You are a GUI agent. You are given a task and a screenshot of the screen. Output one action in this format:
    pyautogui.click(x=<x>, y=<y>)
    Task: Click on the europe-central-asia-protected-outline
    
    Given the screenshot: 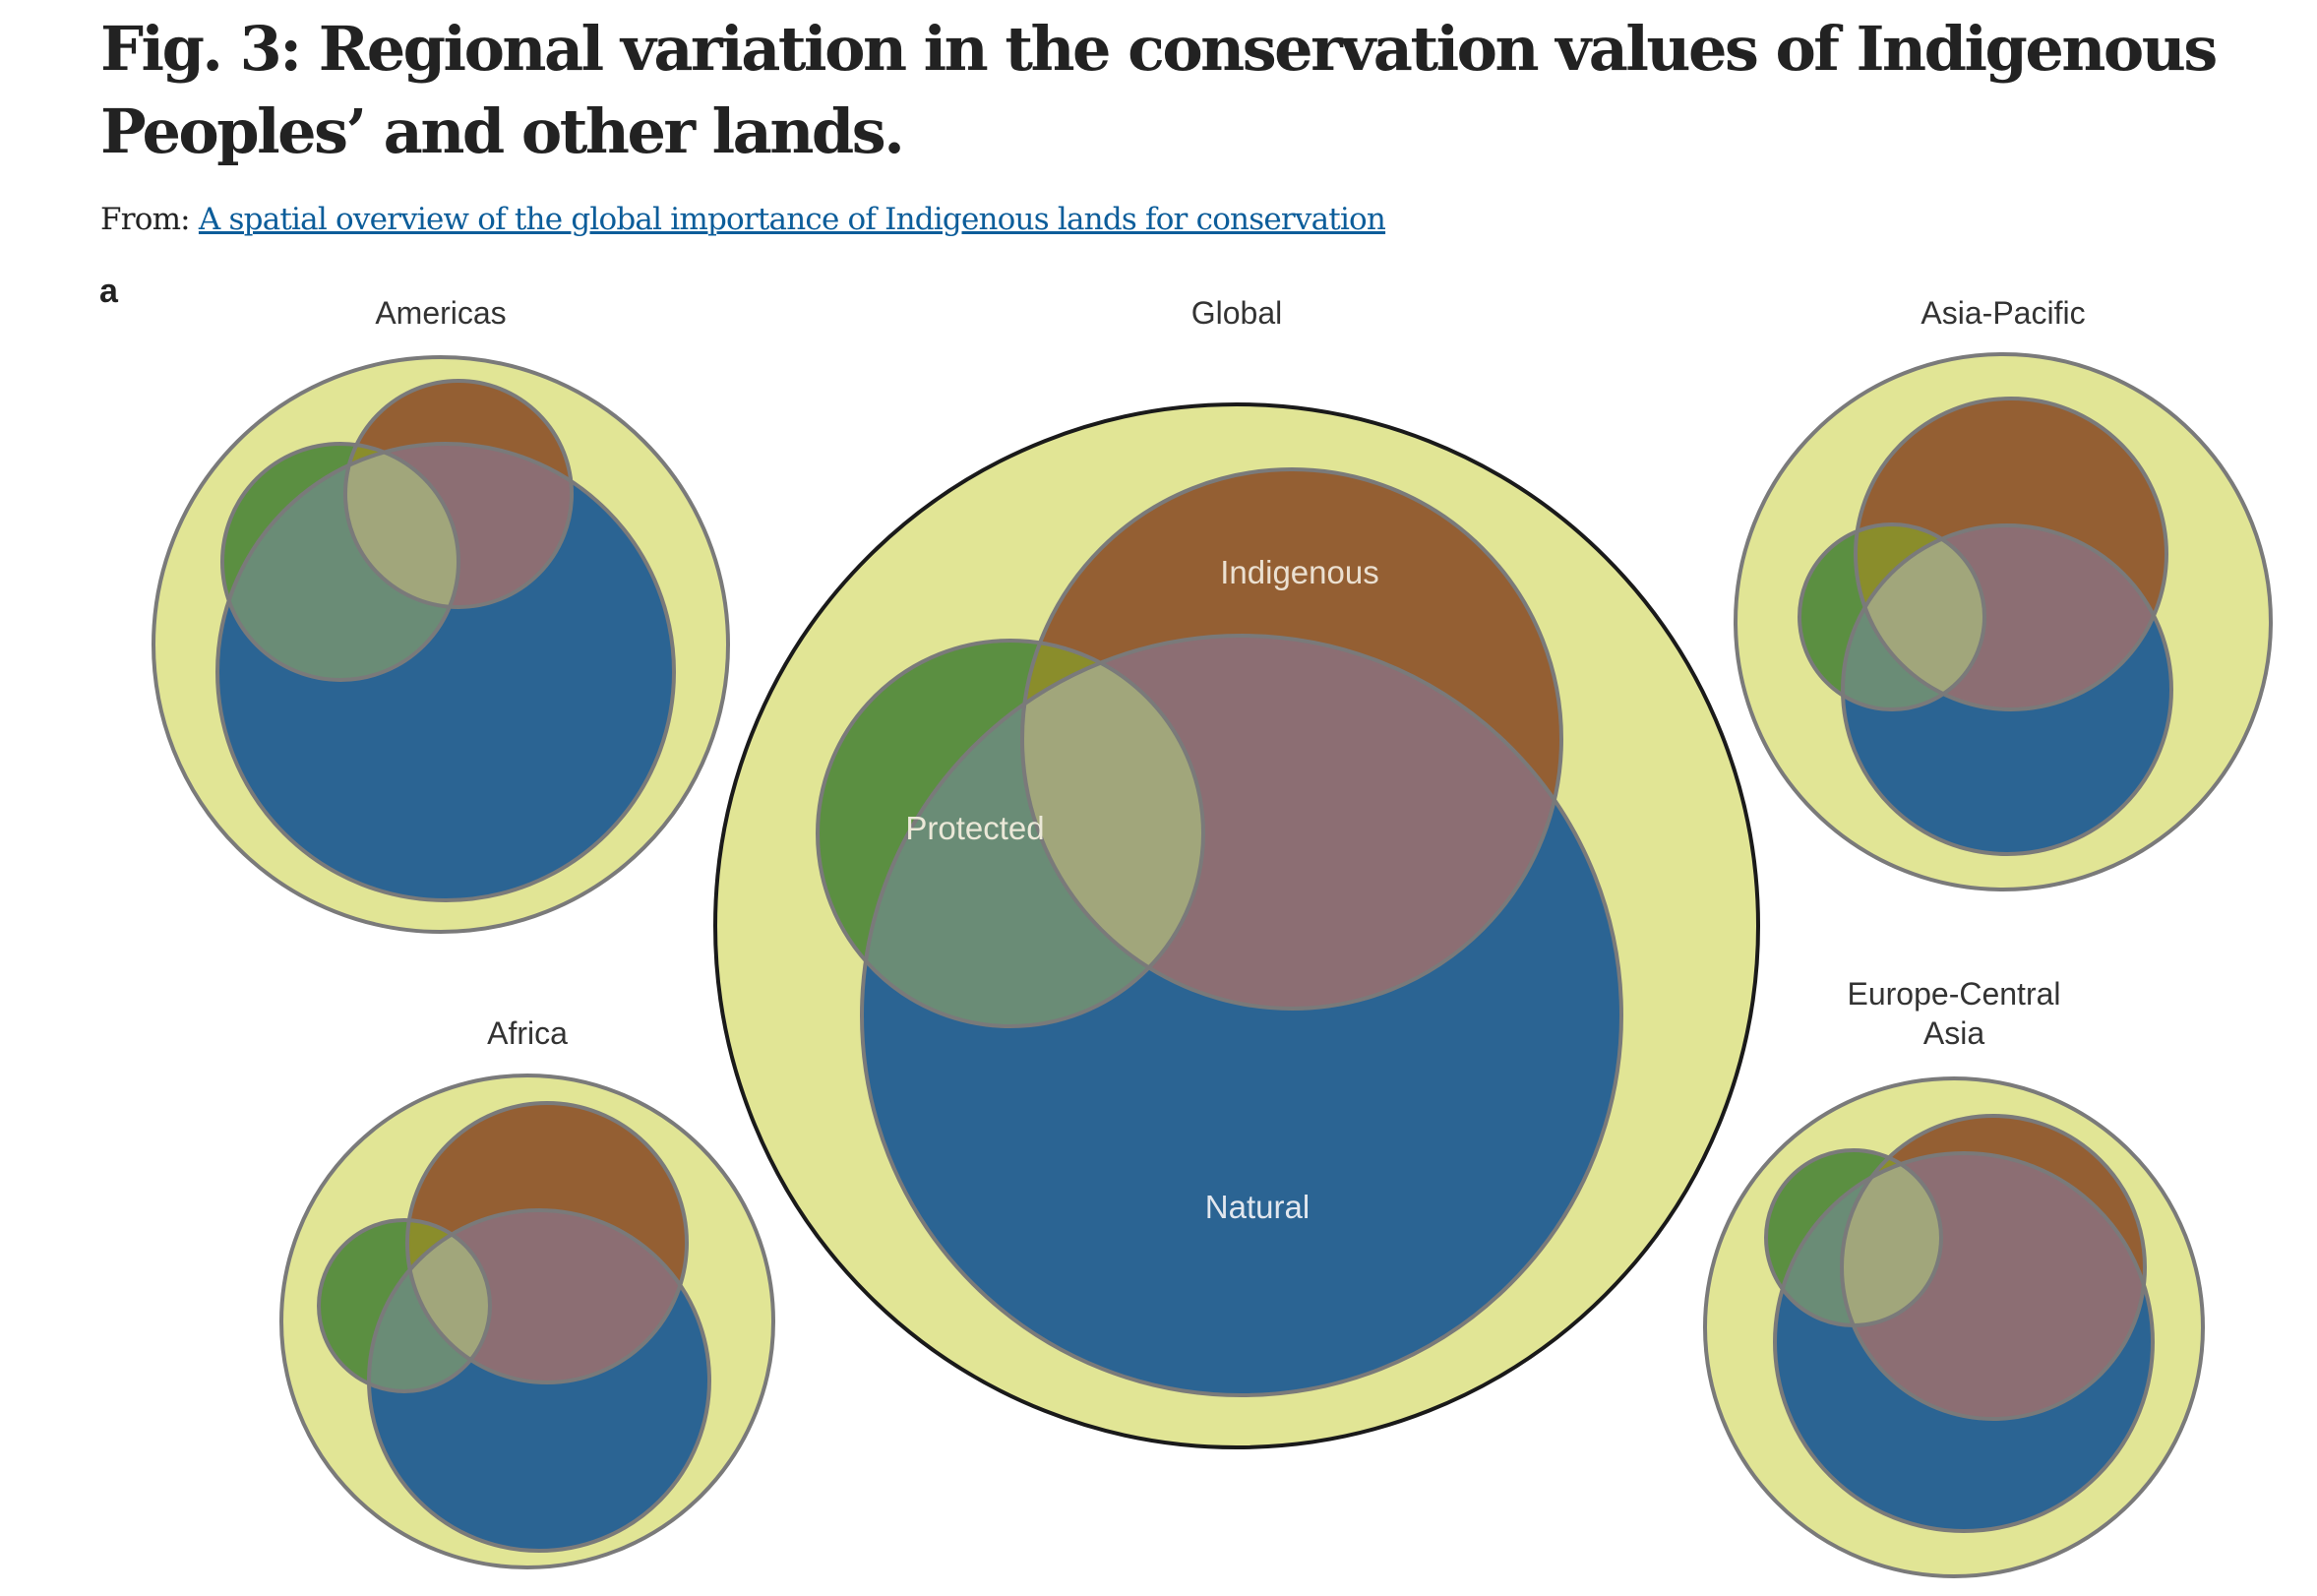 What is the action you would take?
    pyautogui.click(x=1853, y=1237)
    